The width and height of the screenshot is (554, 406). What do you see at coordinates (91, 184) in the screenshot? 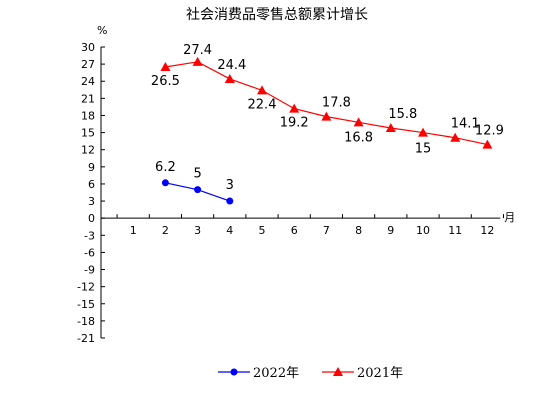
I see `y-tick-label: 6` at bounding box center [91, 184].